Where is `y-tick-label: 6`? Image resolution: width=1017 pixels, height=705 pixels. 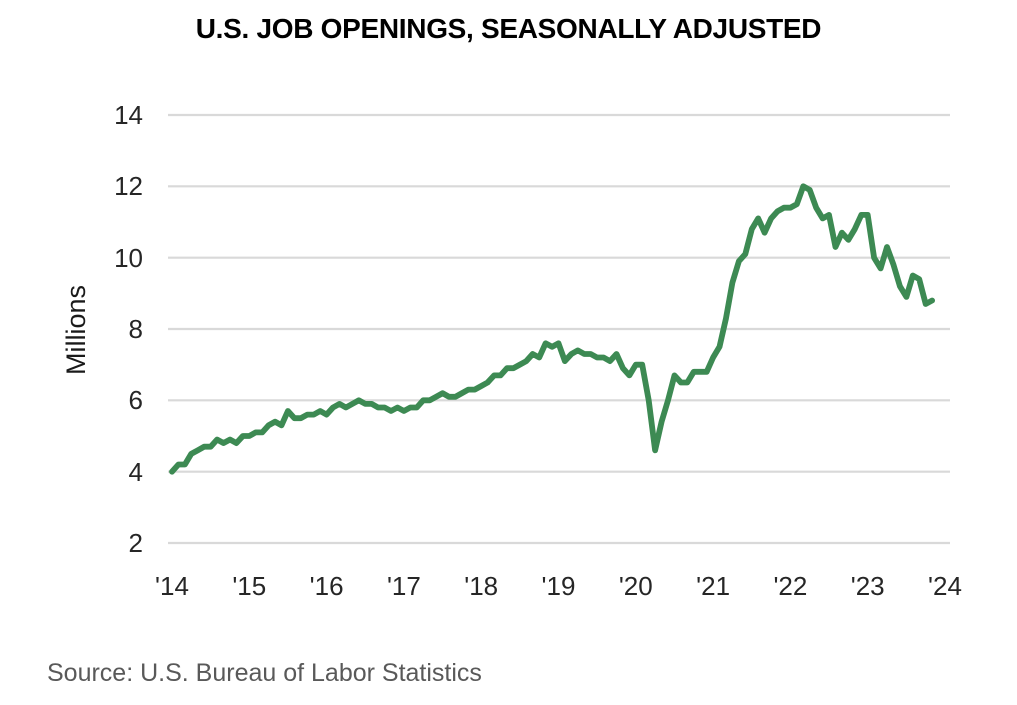
y-tick-label: 6 is located at coordinates (135, 400).